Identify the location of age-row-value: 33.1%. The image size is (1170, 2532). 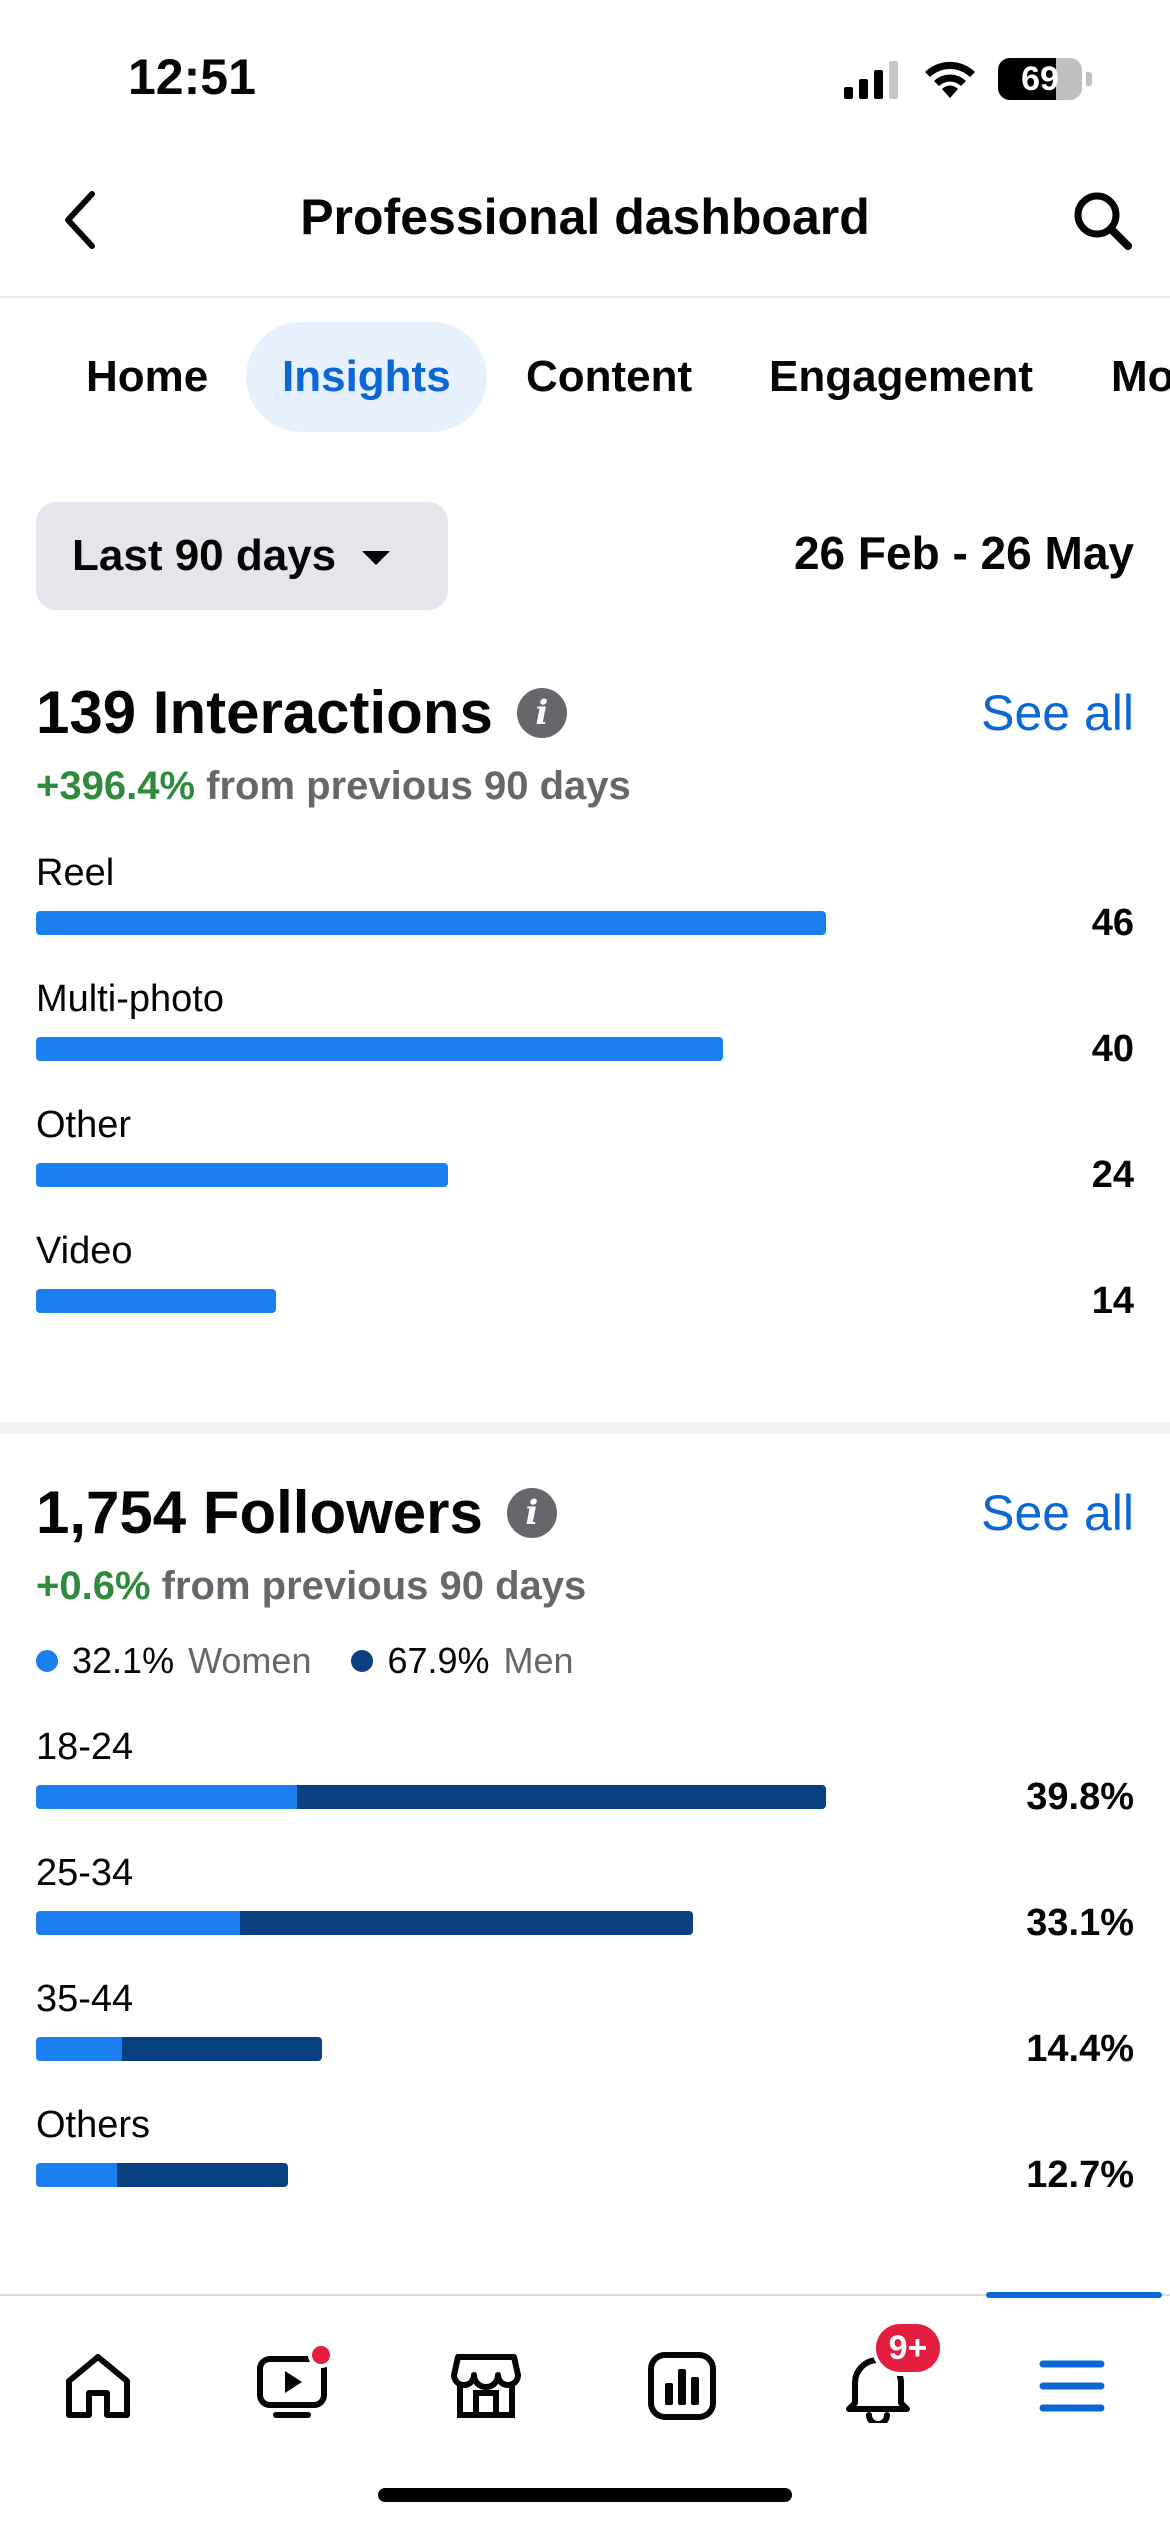
(1080, 1923).